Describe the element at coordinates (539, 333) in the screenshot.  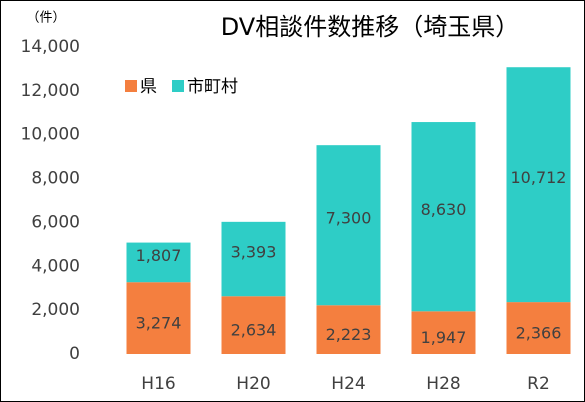
I see `value-label: 2,366` at that location.